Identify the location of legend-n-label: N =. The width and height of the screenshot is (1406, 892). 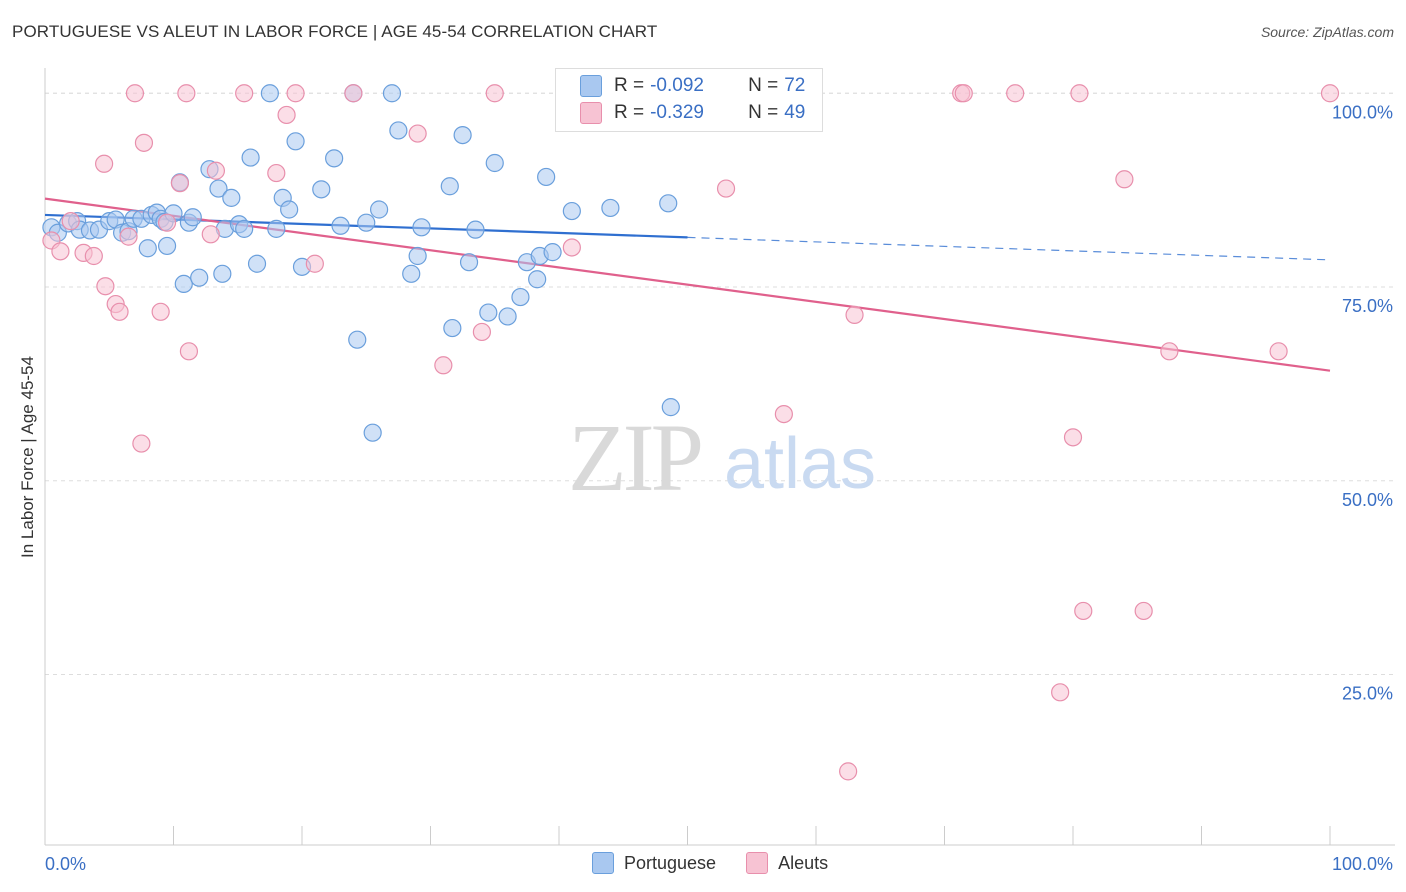
(763, 85).